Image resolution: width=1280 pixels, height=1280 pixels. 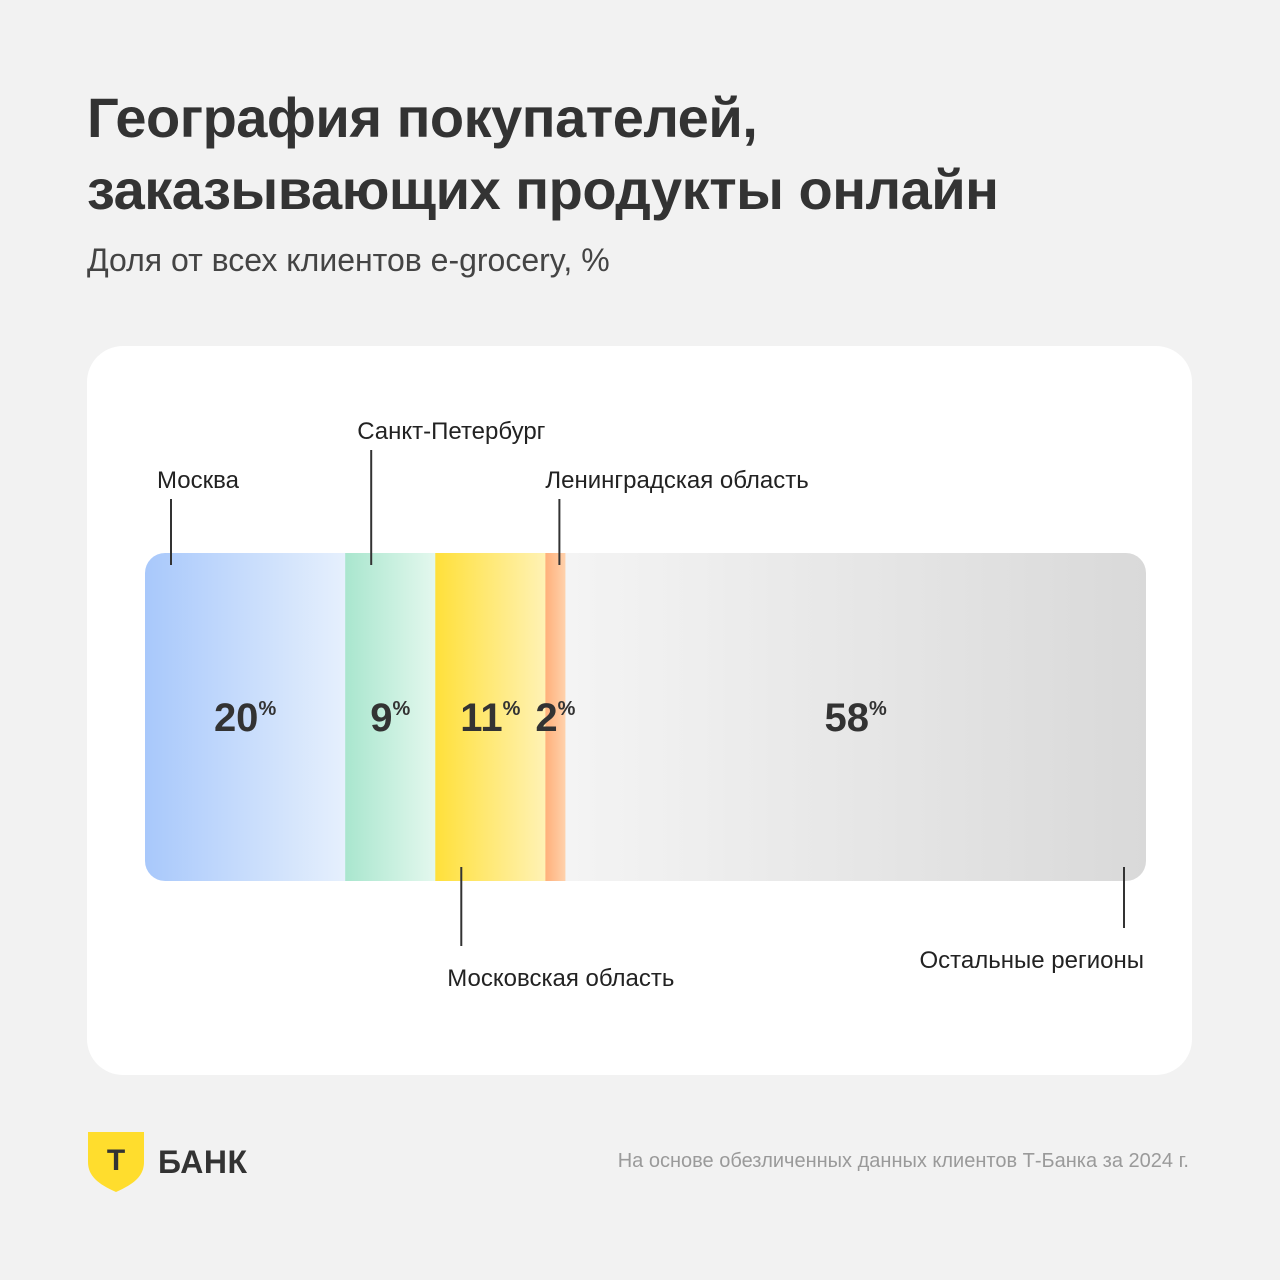 I want to click on category-label-3: Ленинградская область, so click(x=676, y=480).